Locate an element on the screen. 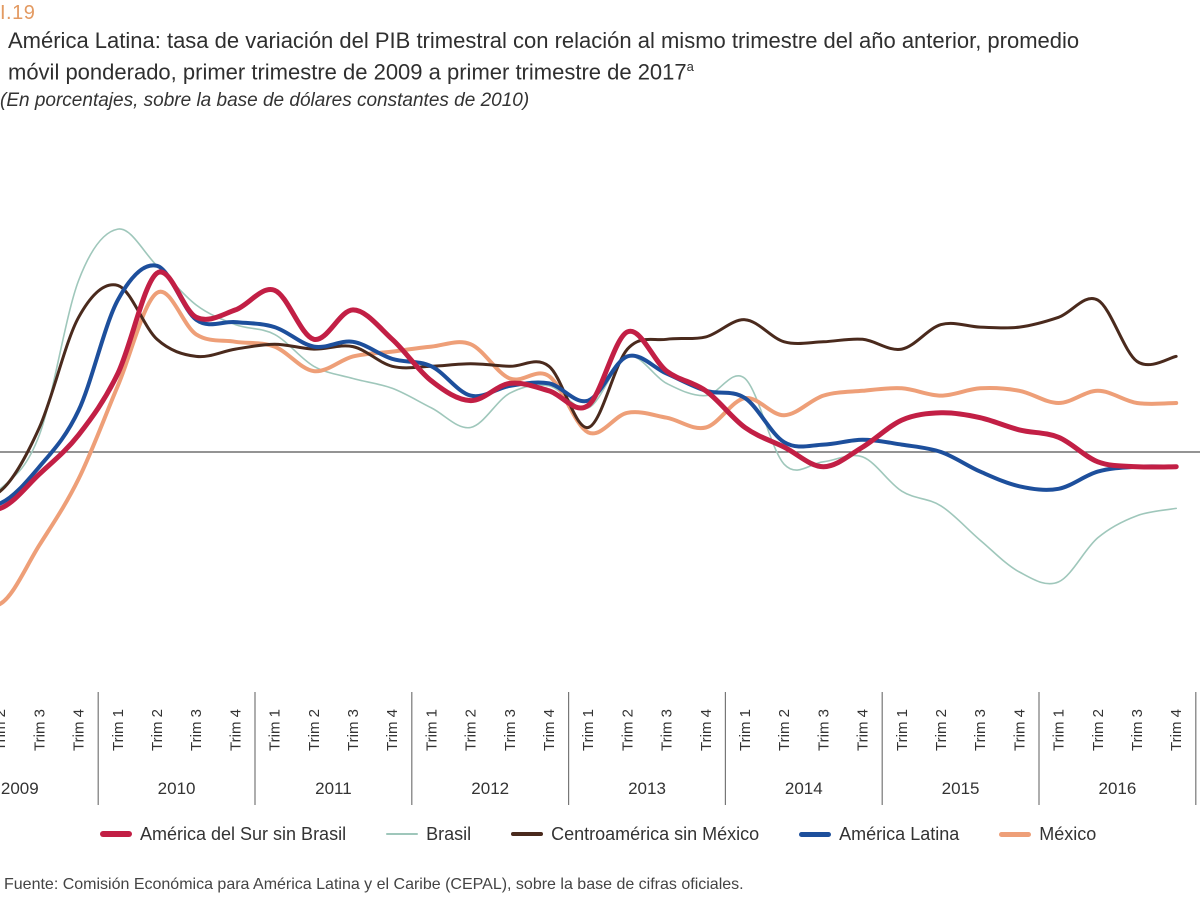 The height and width of the screenshot is (900, 1200). legend-item: México is located at coordinates (1047, 834).